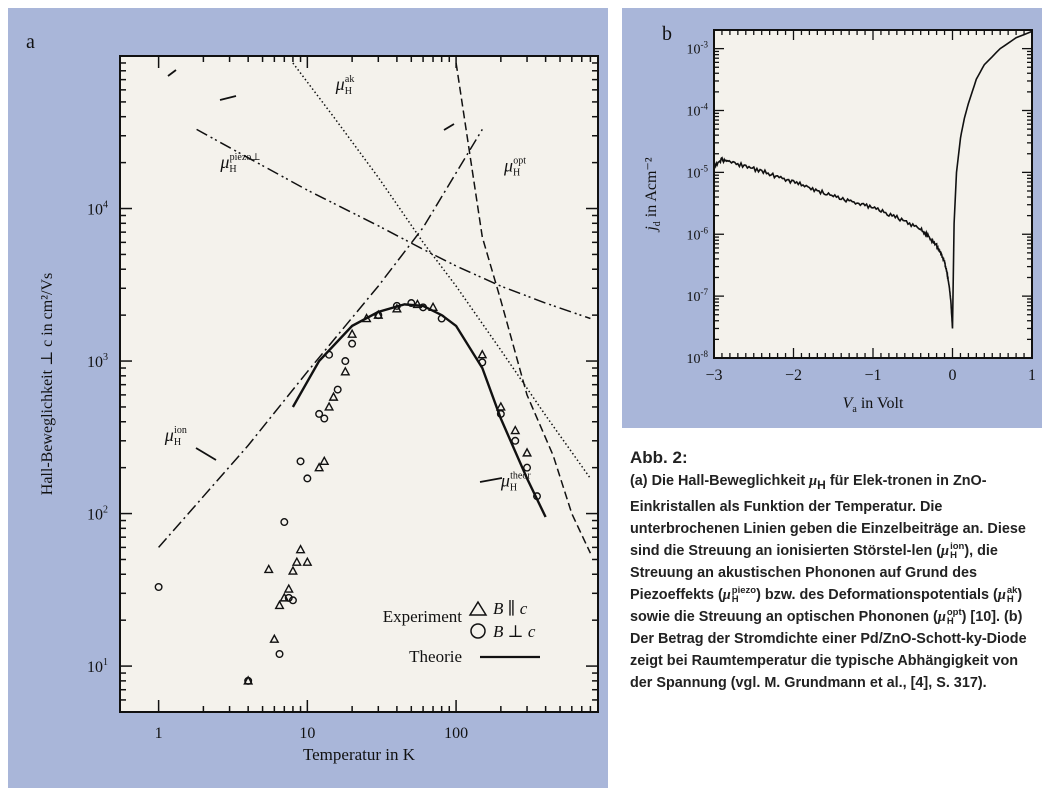  I want to click on legend-perp: B ⊥ c, so click(514, 631).